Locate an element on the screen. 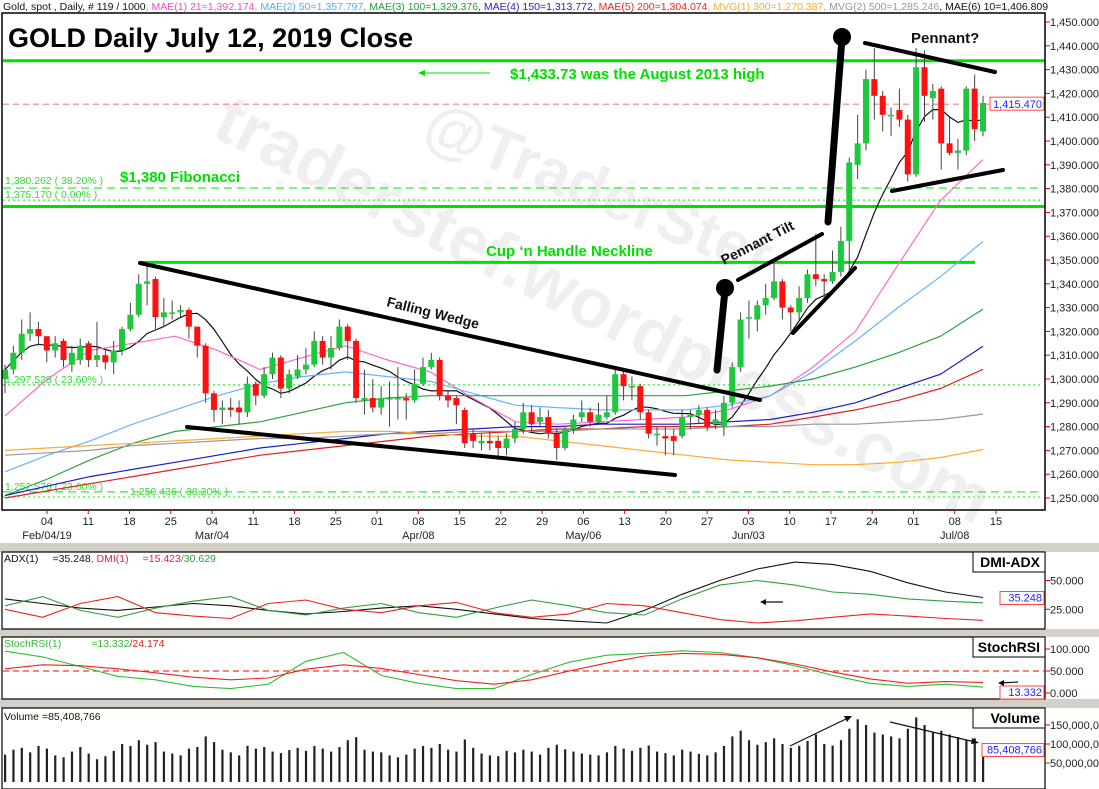  x-tick-label: 08 is located at coordinates (955, 522).